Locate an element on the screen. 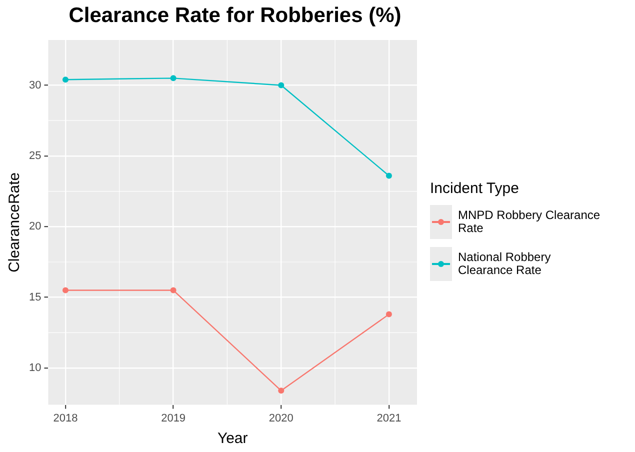 Image resolution: width=635 pixels, height=452 pixels. y-tick-label: 30 is located at coordinates (35, 85).